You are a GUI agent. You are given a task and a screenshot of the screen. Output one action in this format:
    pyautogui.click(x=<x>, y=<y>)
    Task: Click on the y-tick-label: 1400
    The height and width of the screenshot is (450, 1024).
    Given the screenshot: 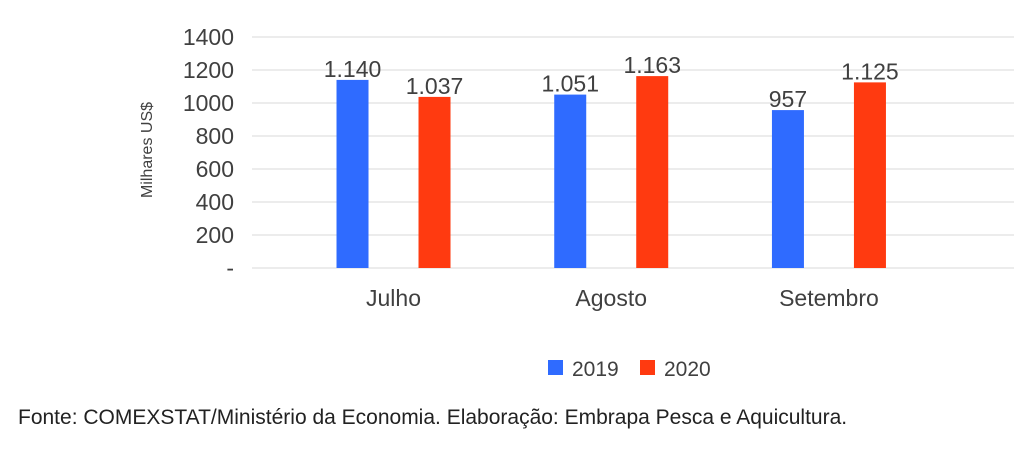 What is the action you would take?
    pyautogui.click(x=208, y=37)
    